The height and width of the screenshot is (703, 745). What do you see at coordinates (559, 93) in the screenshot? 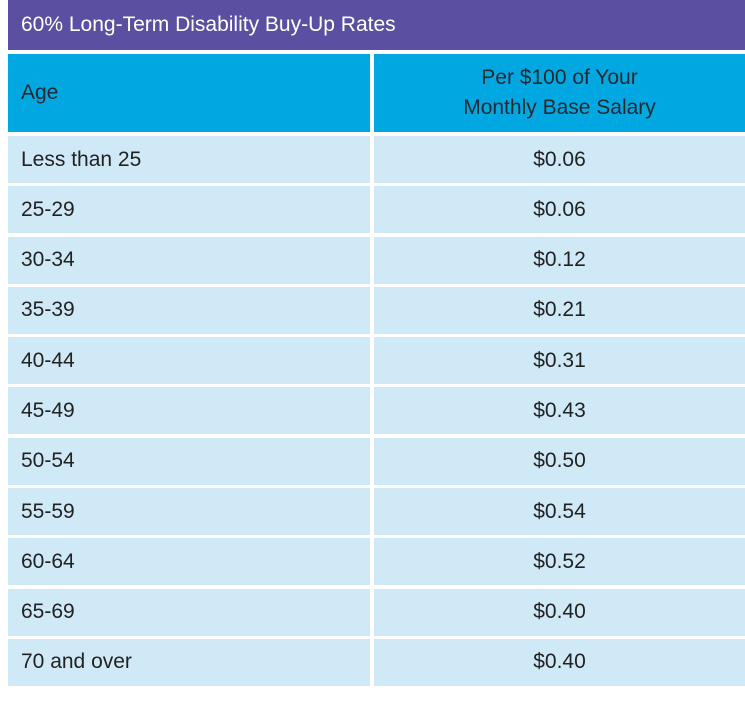
I see `header-rate: Per $100 of Your Monthly Base Salary` at bounding box center [559, 93].